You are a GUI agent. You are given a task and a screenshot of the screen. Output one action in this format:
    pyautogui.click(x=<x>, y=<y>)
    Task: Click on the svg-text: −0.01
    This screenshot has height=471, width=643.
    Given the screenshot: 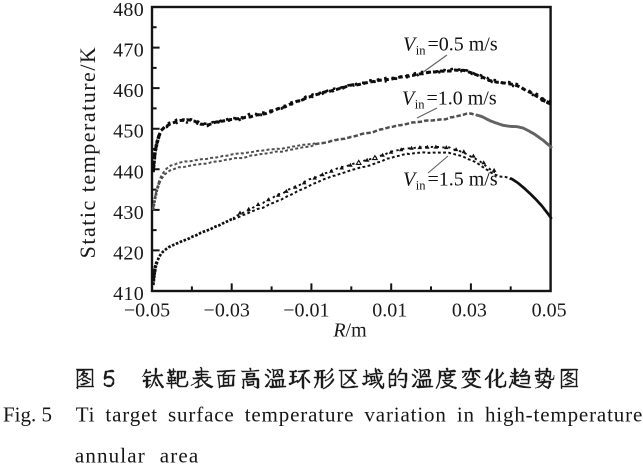 What is the action you would take?
    pyautogui.click(x=306, y=311)
    